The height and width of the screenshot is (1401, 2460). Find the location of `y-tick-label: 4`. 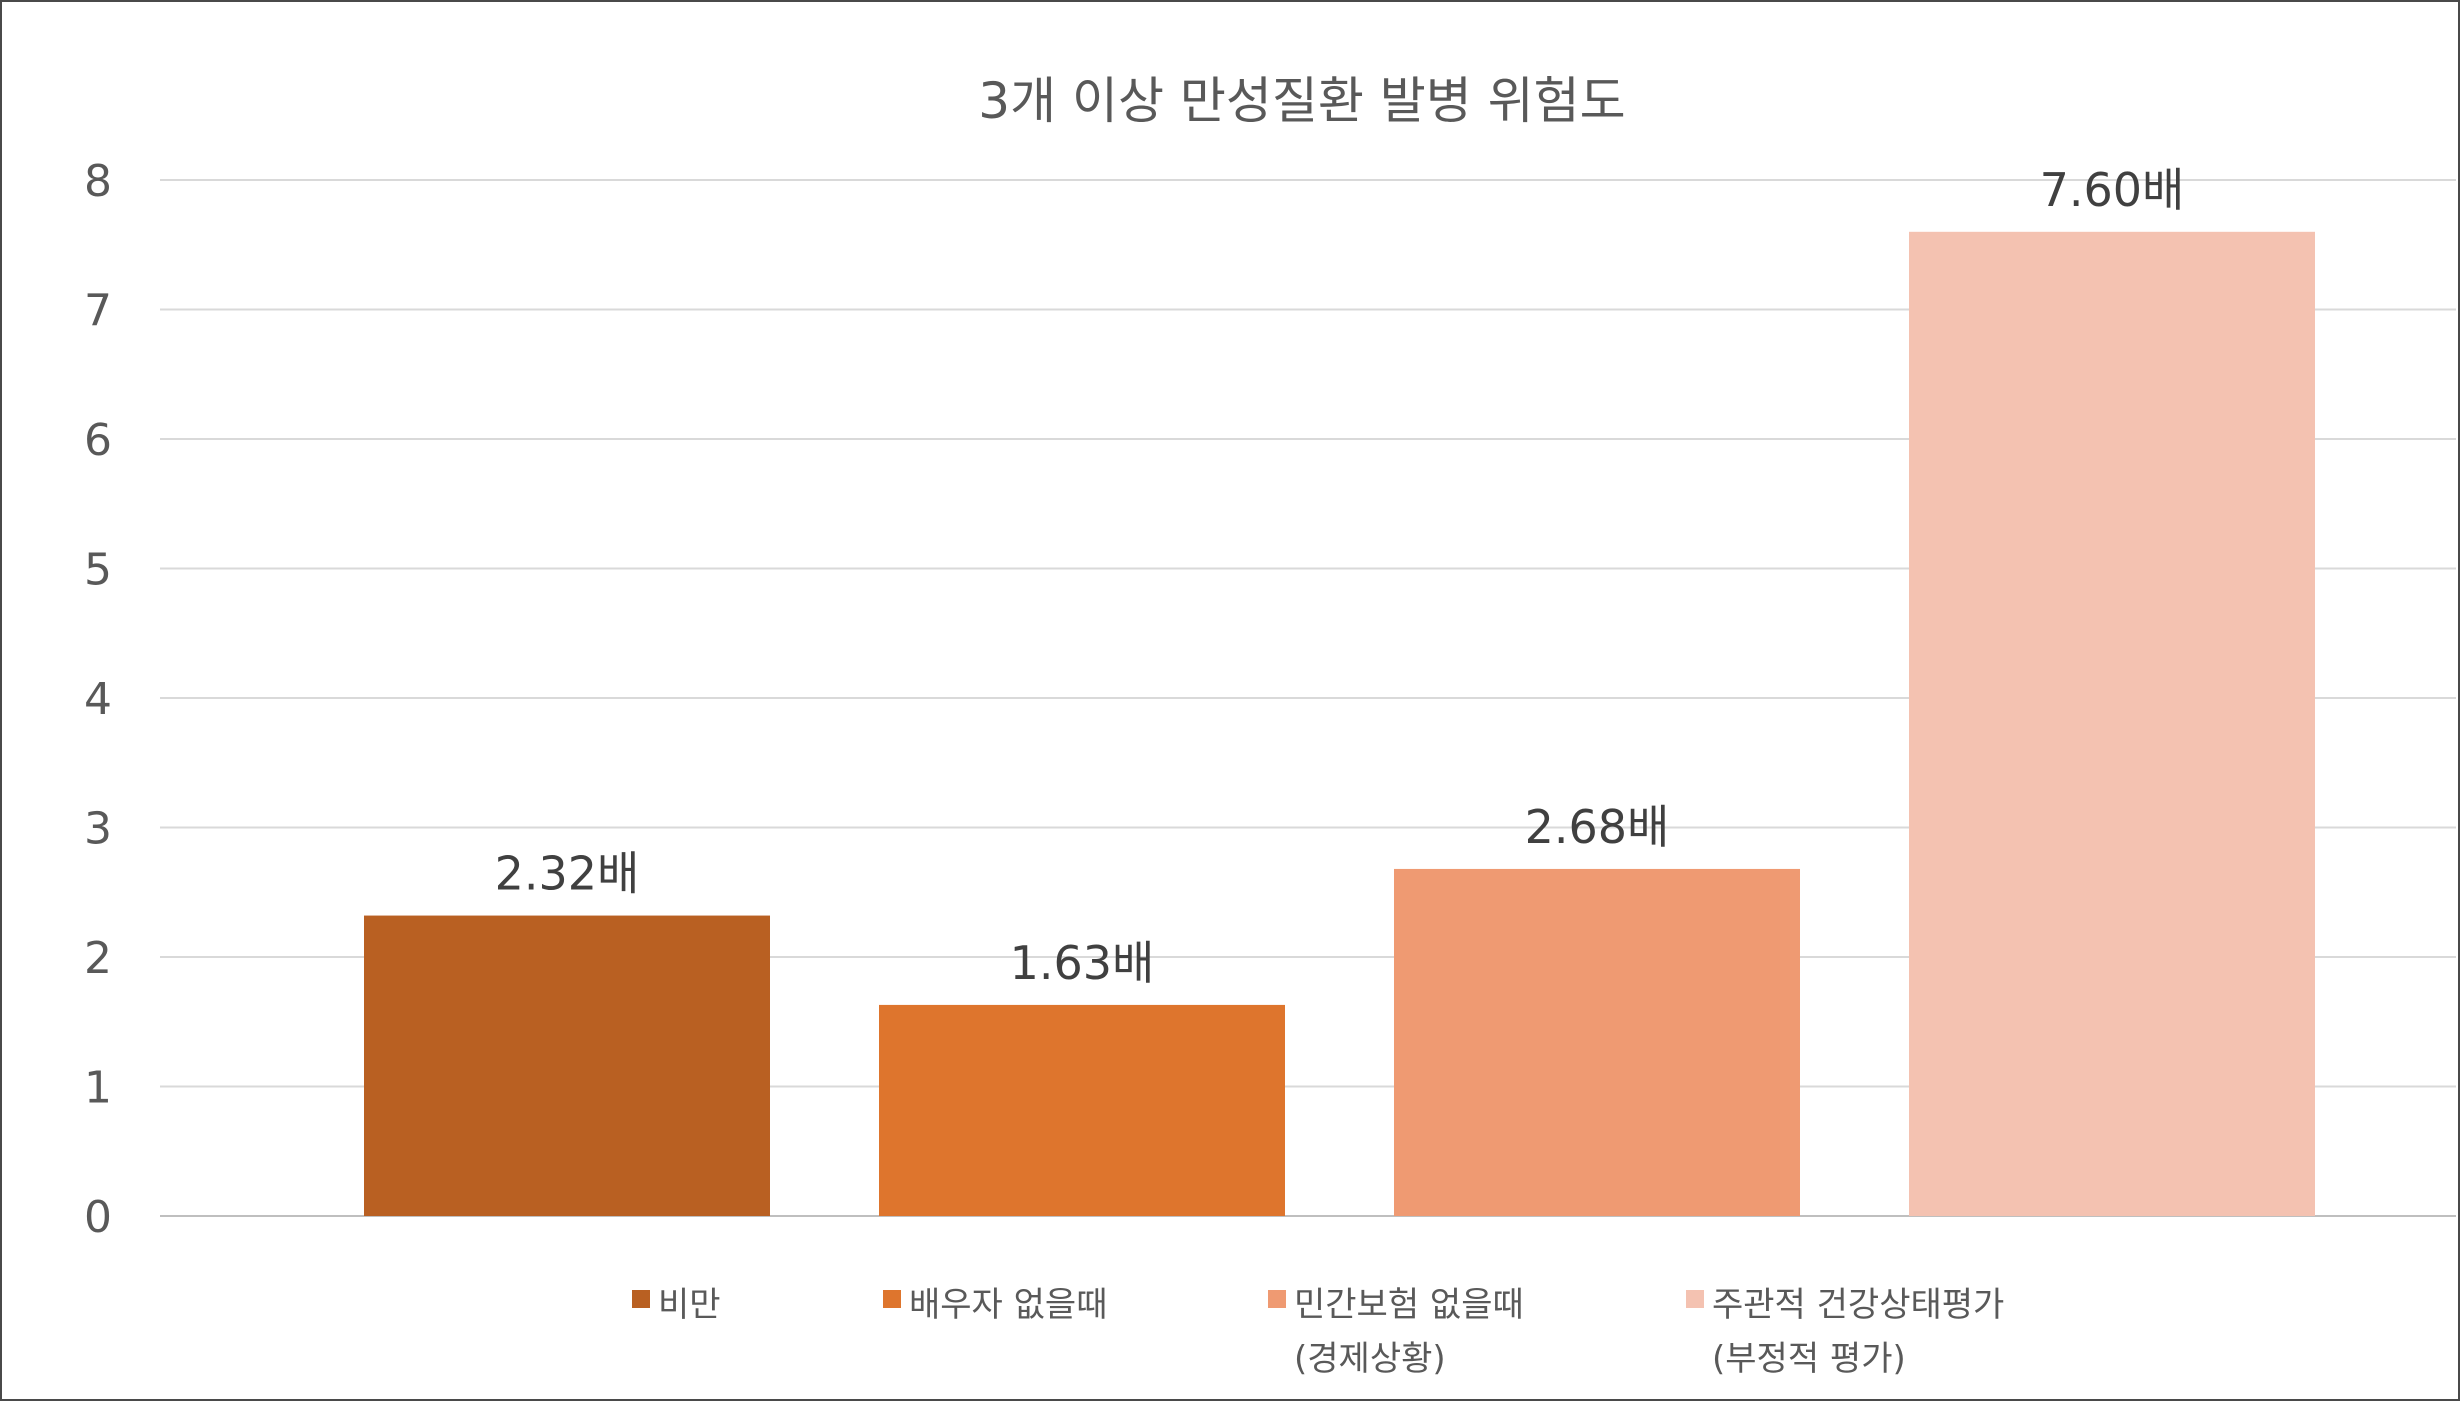

y-tick-label: 4 is located at coordinates (98, 699).